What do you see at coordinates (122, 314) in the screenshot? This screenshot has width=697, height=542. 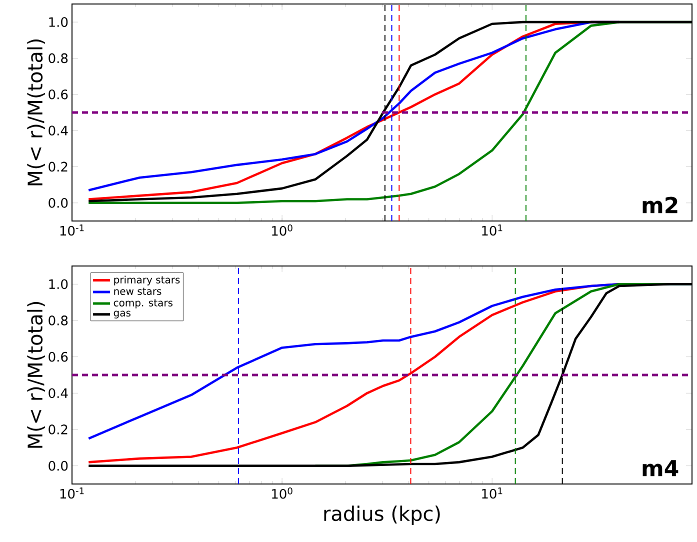 I see `legend-label: gas` at bounding box center [122, 314].